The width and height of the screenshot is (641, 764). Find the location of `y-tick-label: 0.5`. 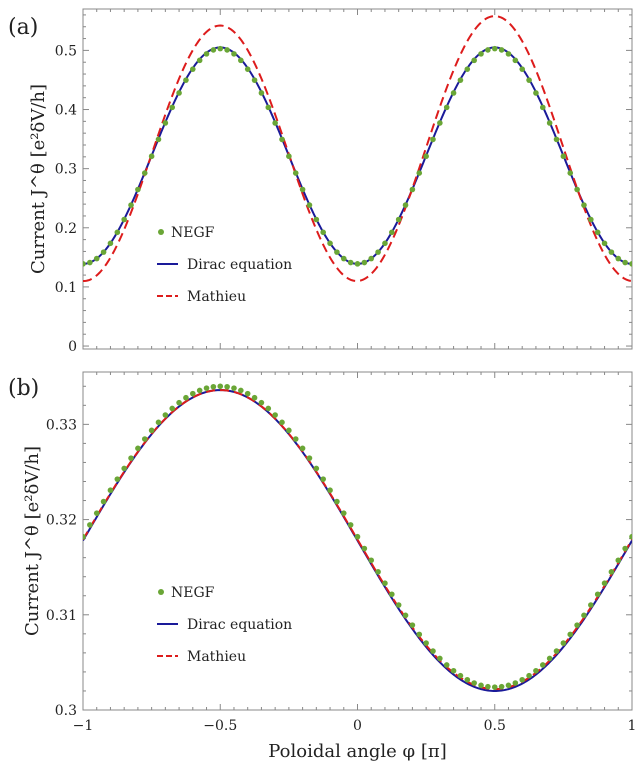

y-tick-label: 0.5 is located at coordinates (66, 51).